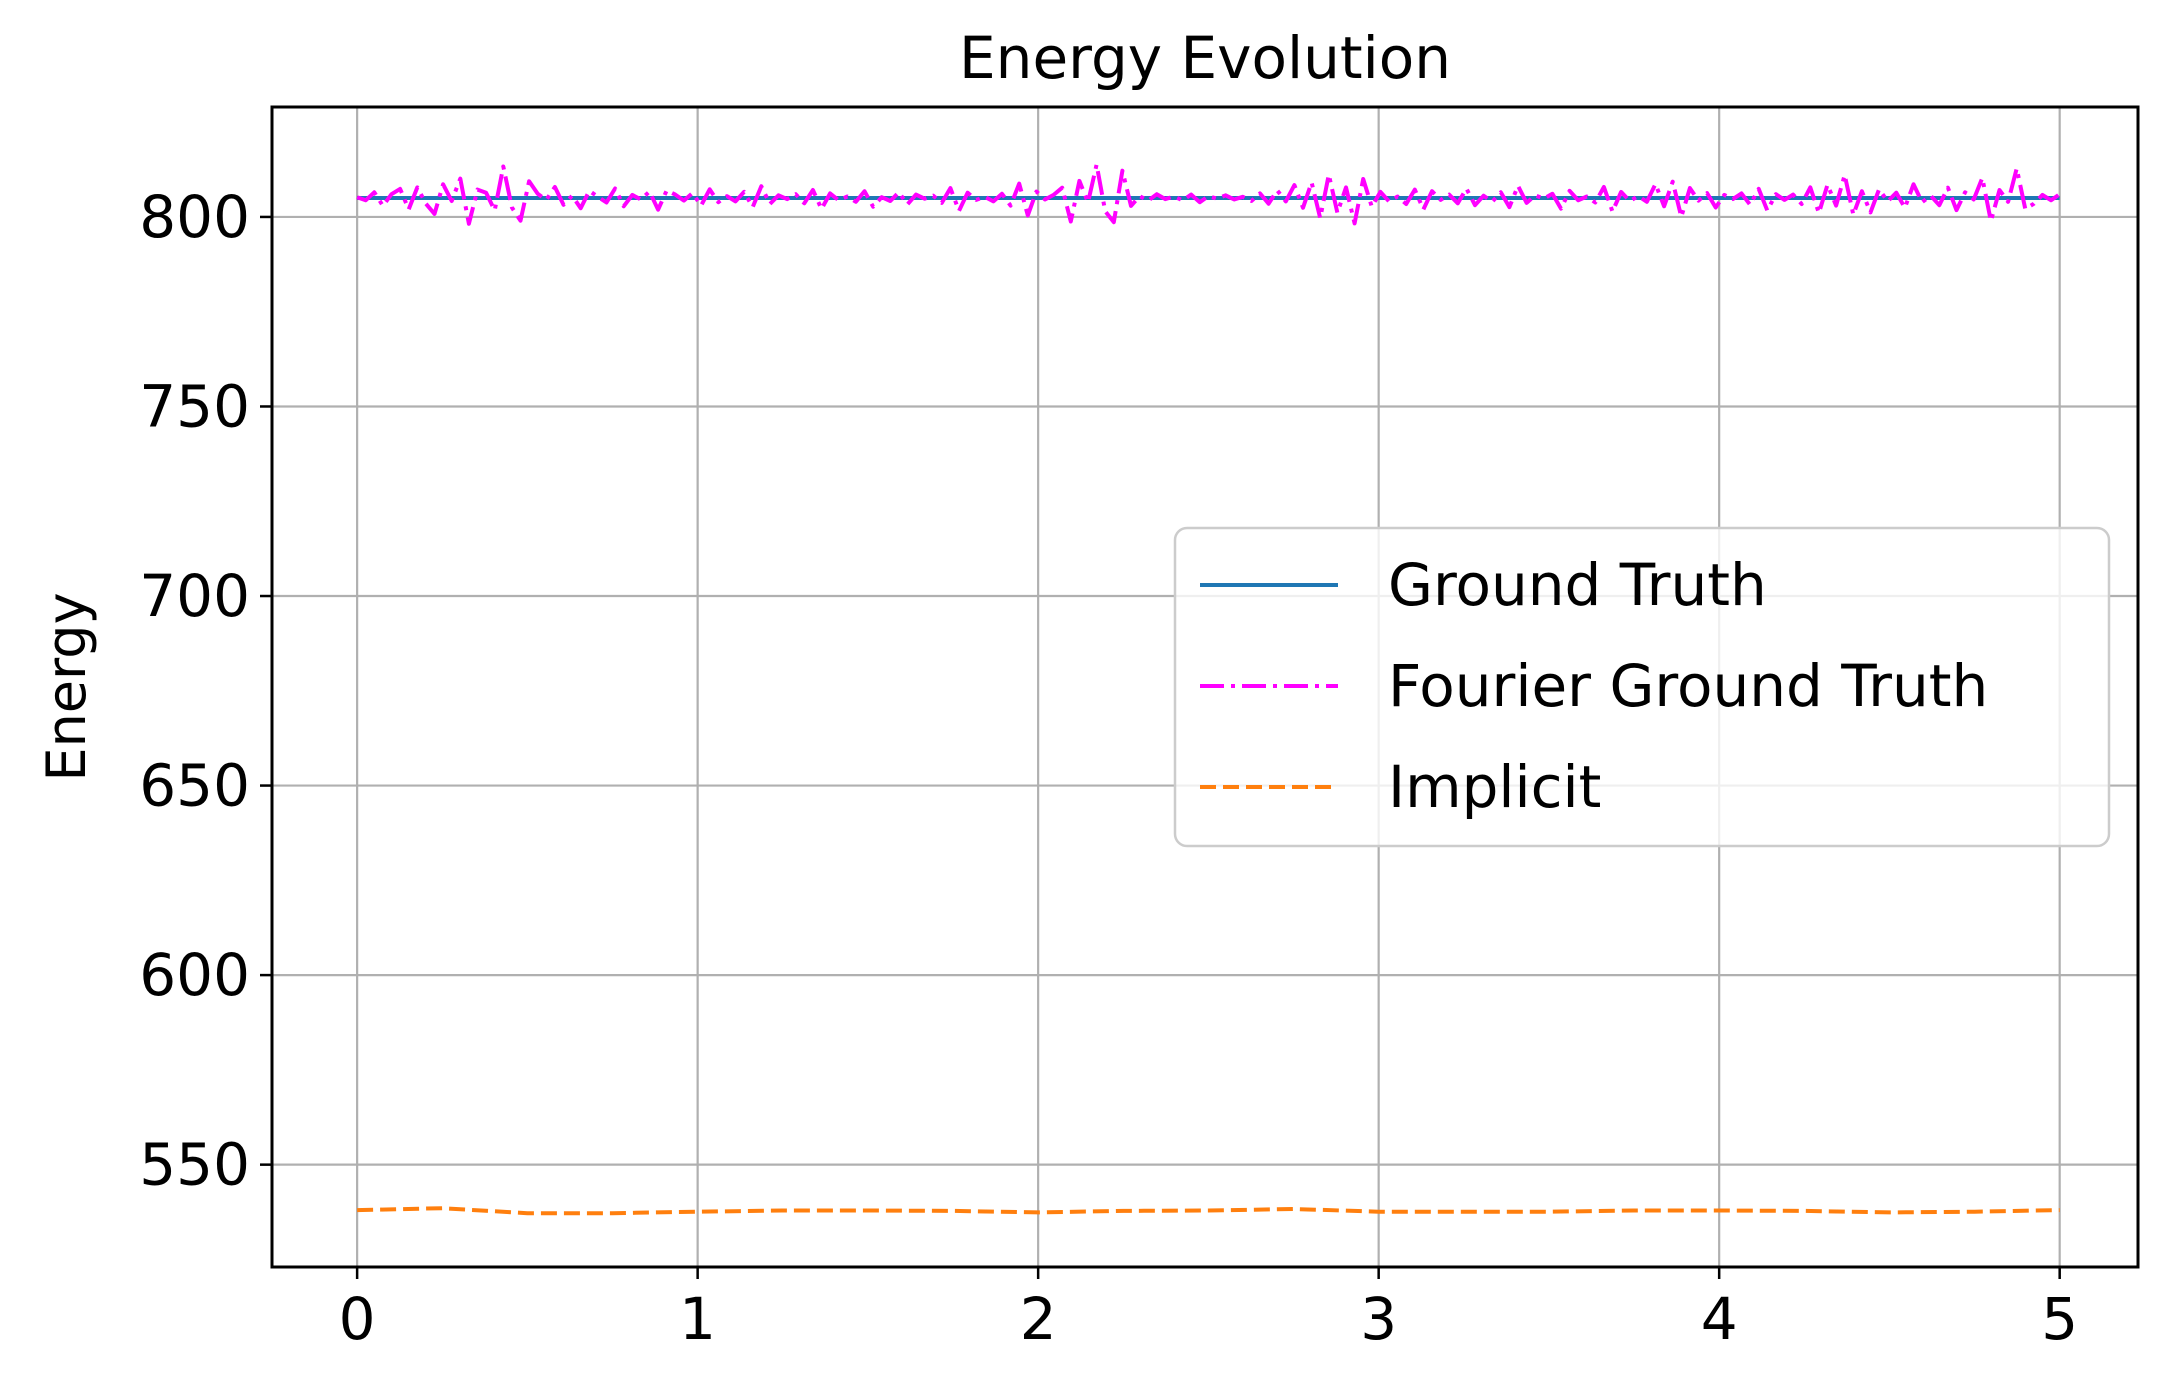 Image resolution: width=2159 pixels, height=1391 pixels. I want to click on y-axis-label: Energy, so click(66, 686).